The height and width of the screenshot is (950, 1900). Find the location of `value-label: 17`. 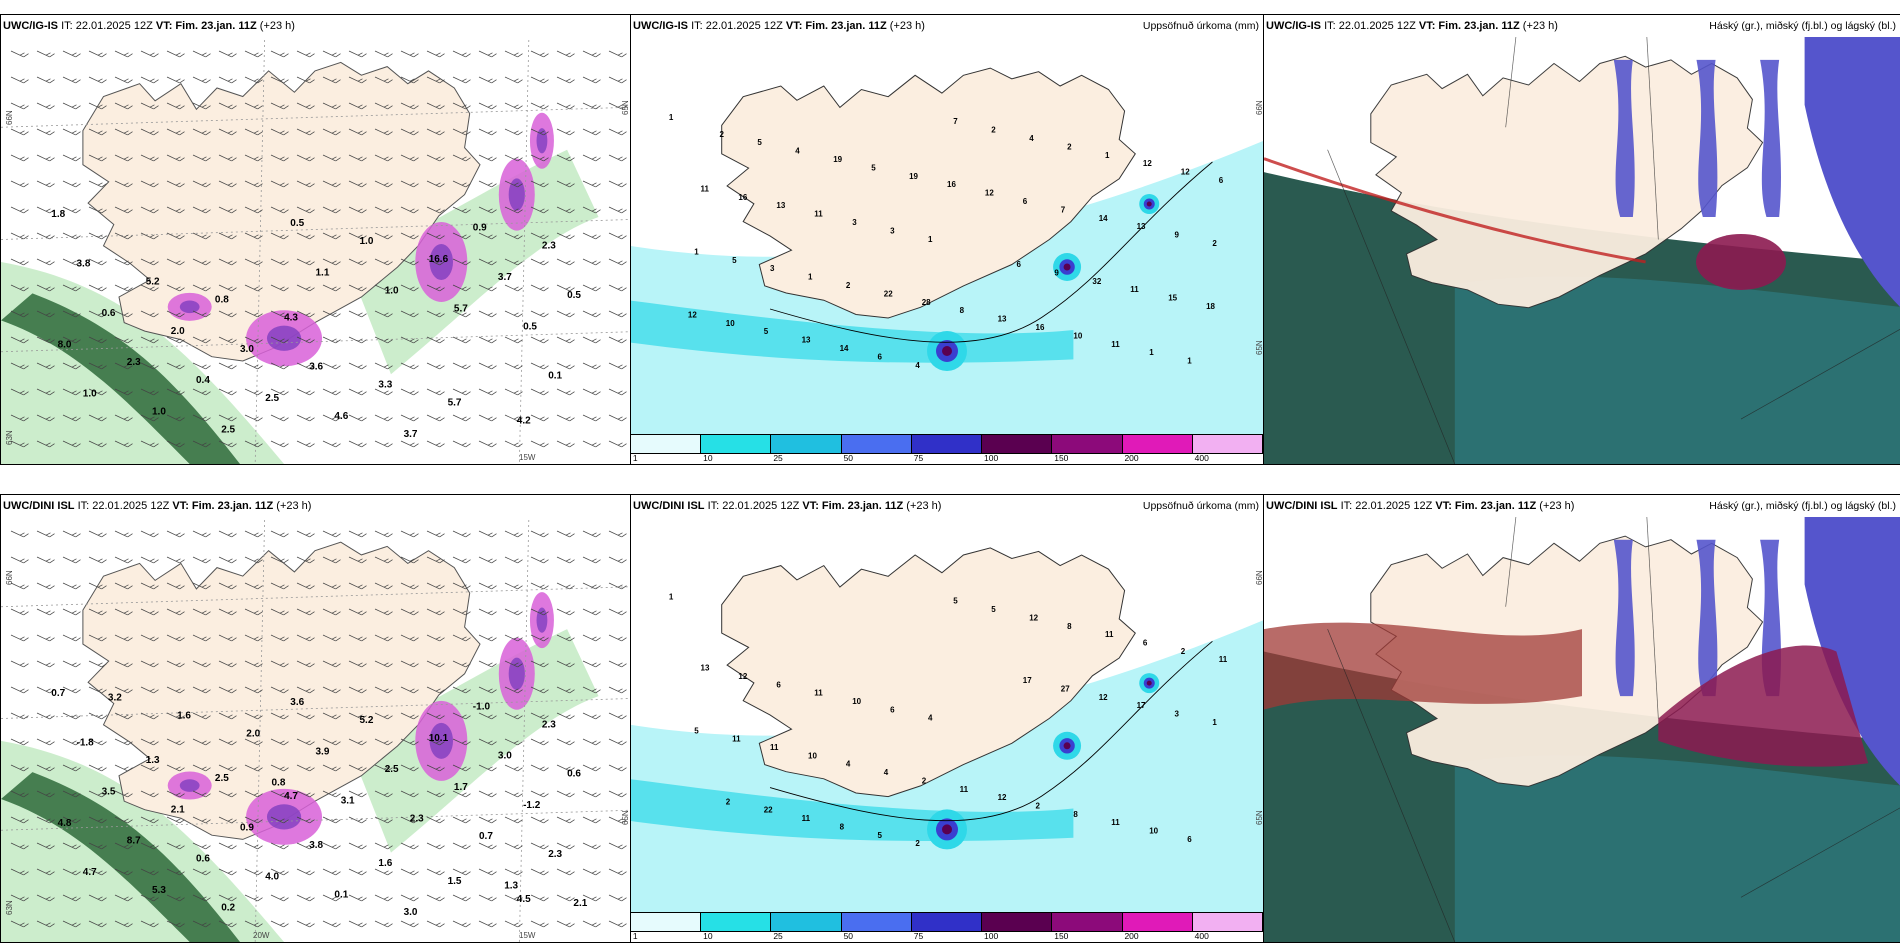

value-label: 17 is located at coordinates (1027, 680).